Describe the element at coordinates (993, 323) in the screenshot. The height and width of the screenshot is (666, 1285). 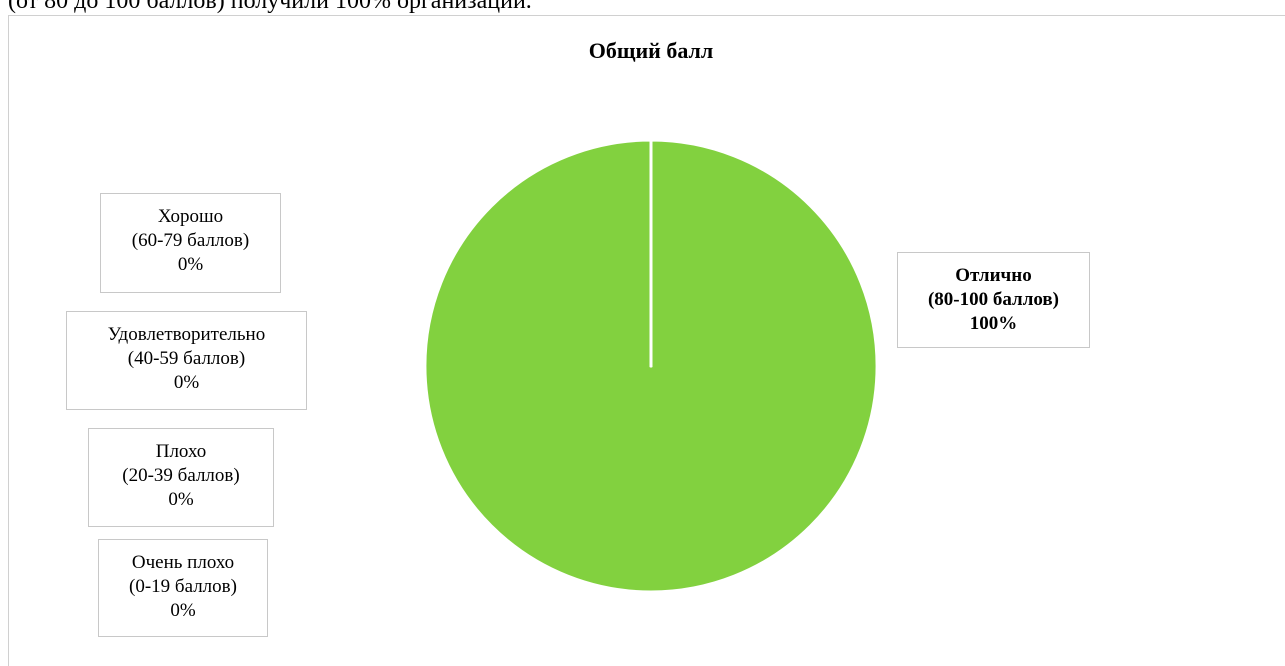
I see `value-label: 100%` at that location.